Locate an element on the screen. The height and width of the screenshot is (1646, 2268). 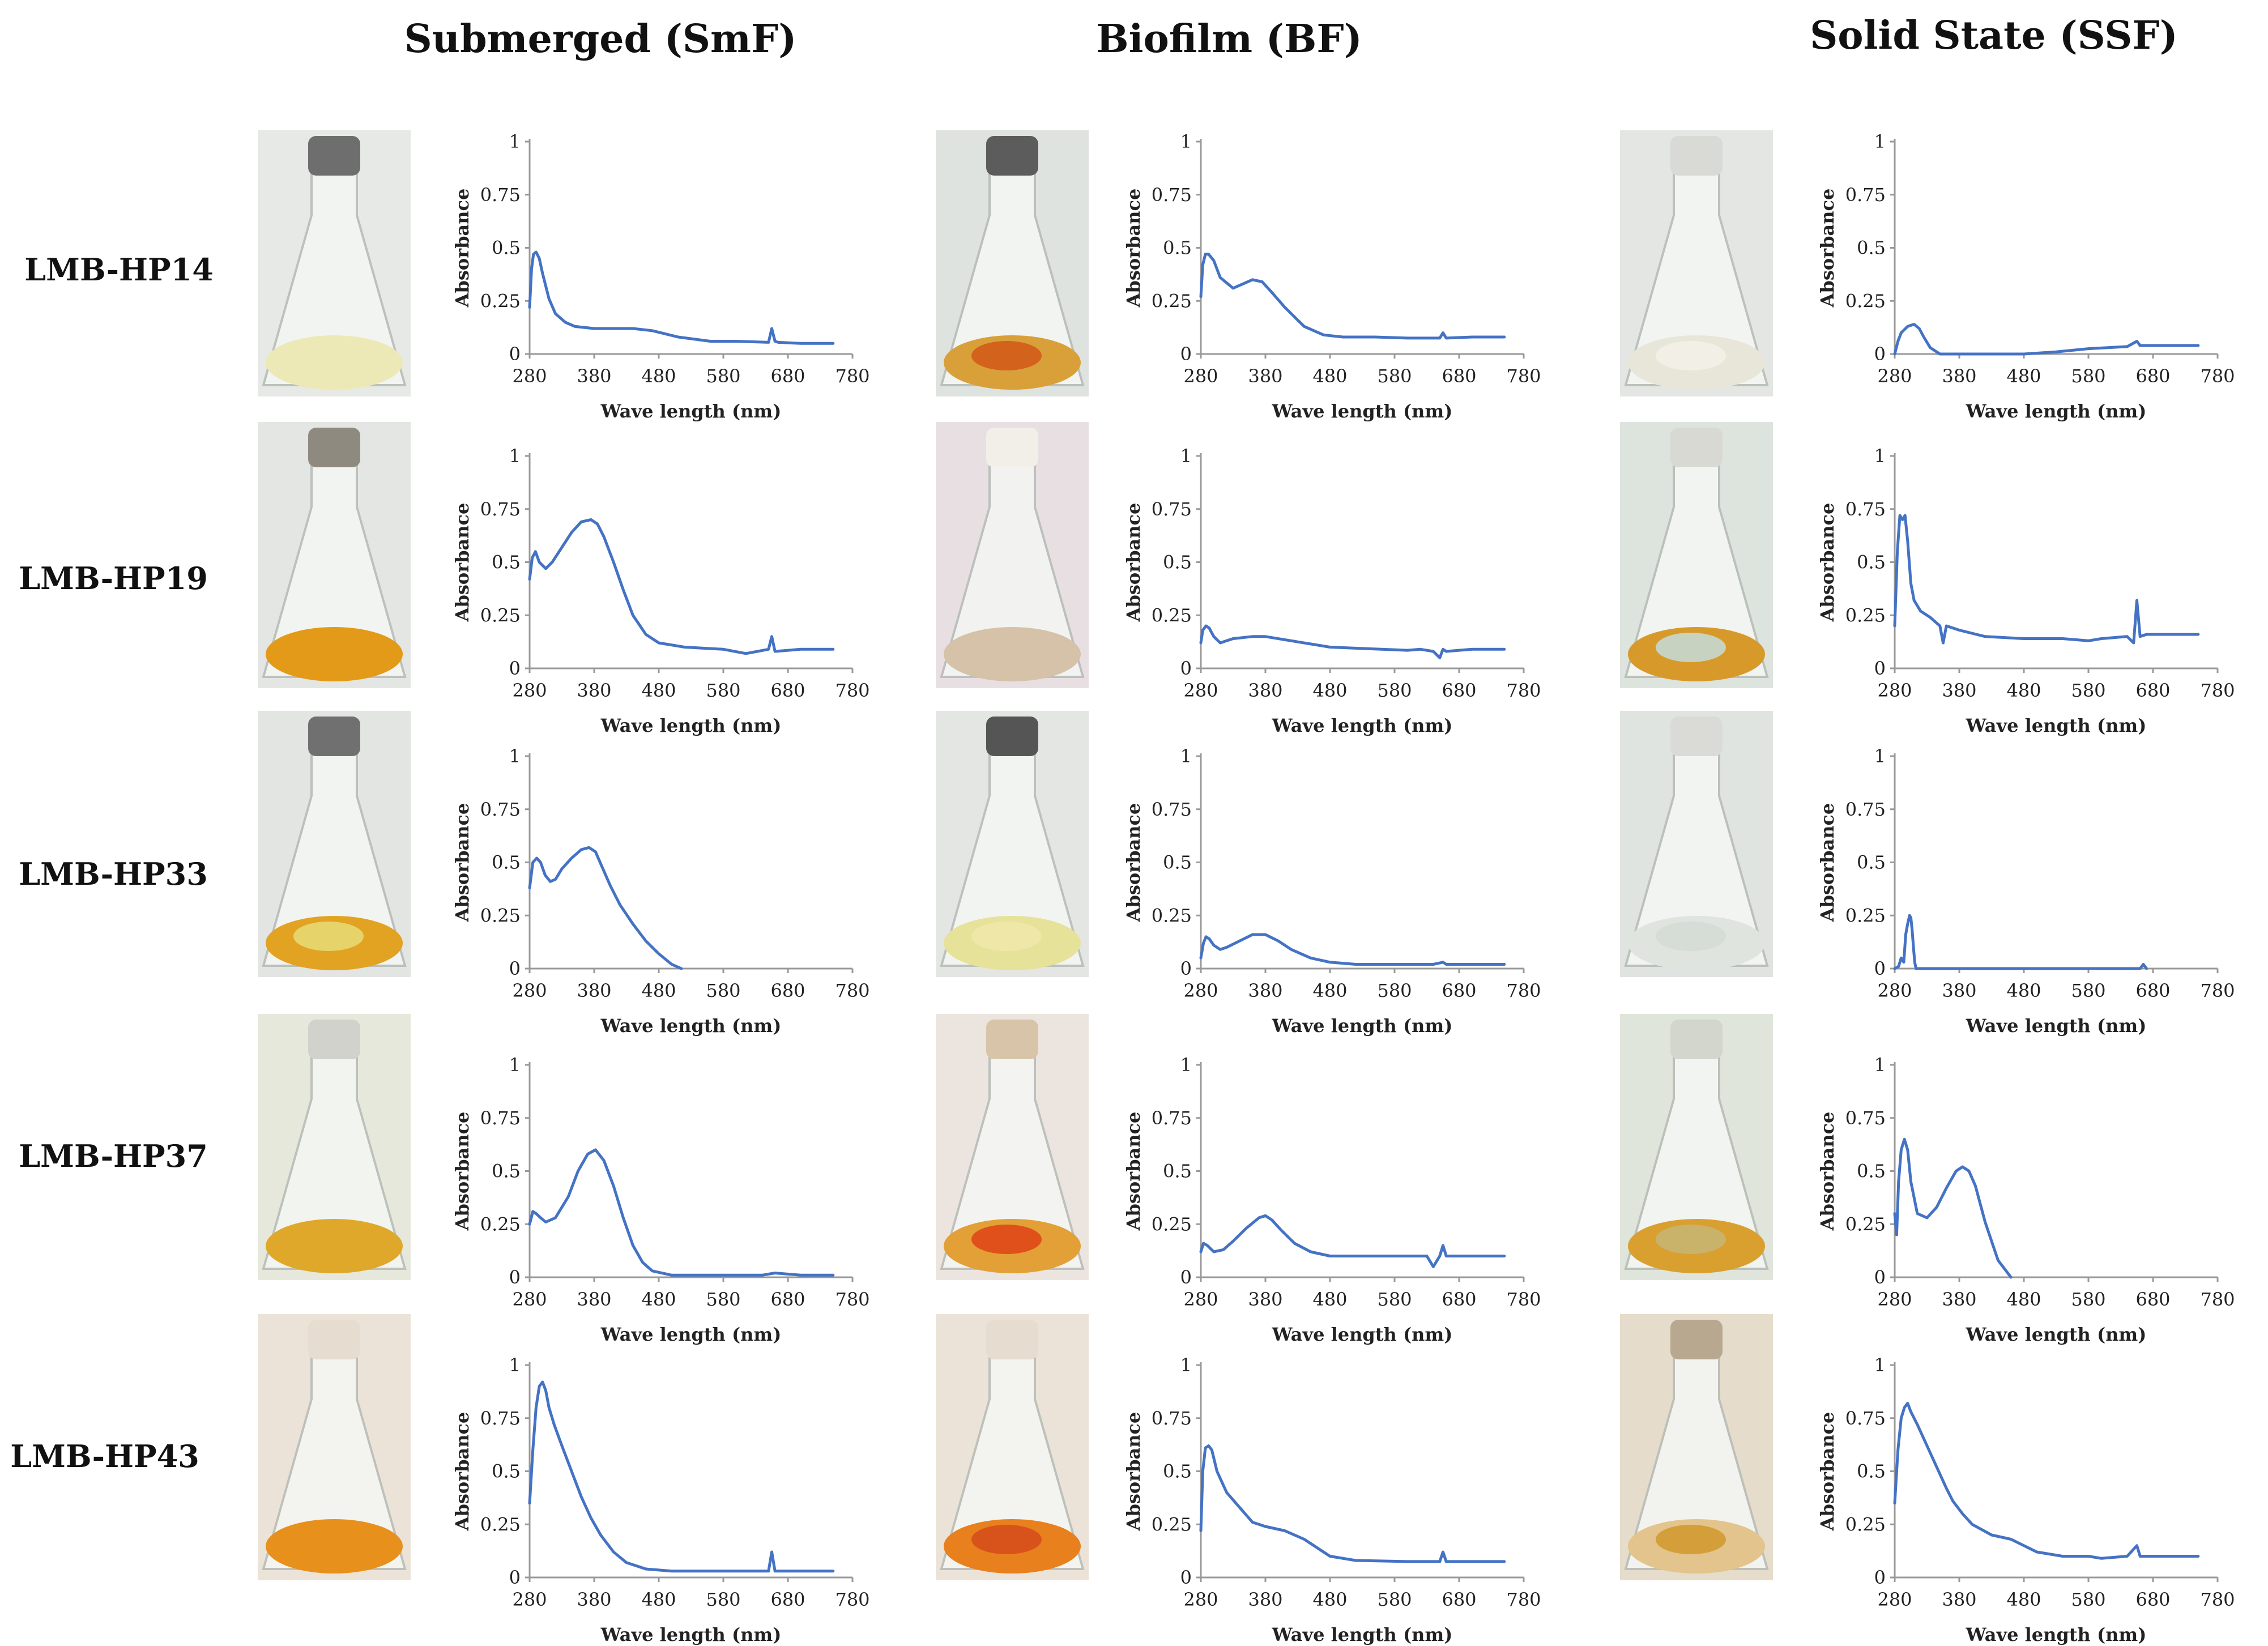
flask-photo-hp33-ssf is located at coordinates (1697, 844).